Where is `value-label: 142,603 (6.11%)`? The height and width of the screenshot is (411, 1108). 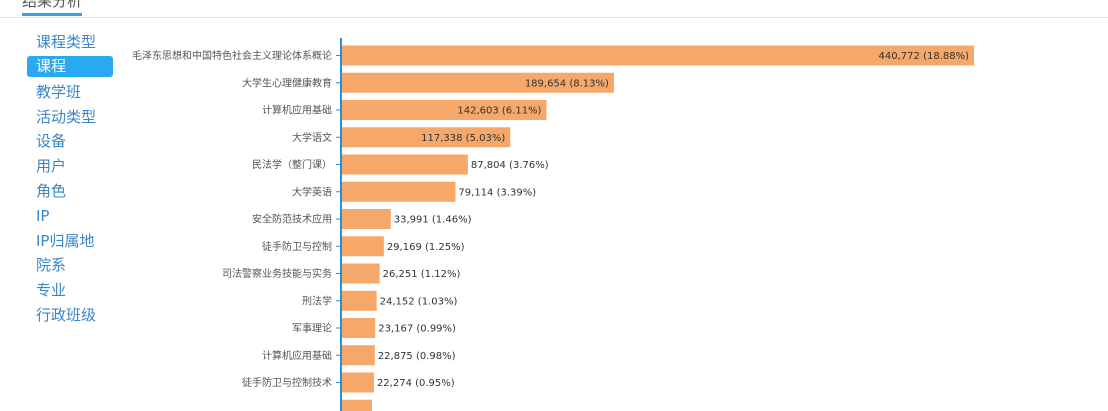
value-label: 142,603 (6.11%) is located at coordinates (499, 111).